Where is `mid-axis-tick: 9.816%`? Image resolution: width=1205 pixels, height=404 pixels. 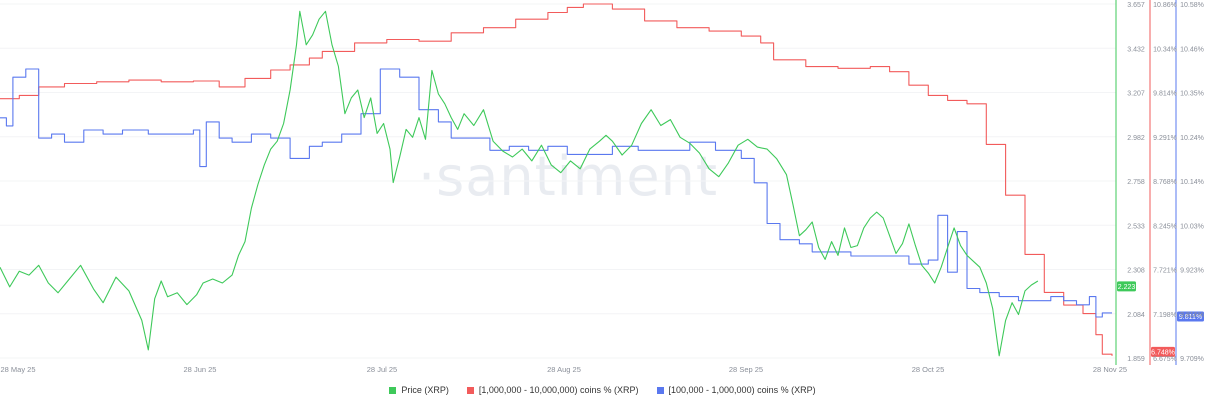 mid-axis-tick: 9.816% is located at coordinates (1192, 315).